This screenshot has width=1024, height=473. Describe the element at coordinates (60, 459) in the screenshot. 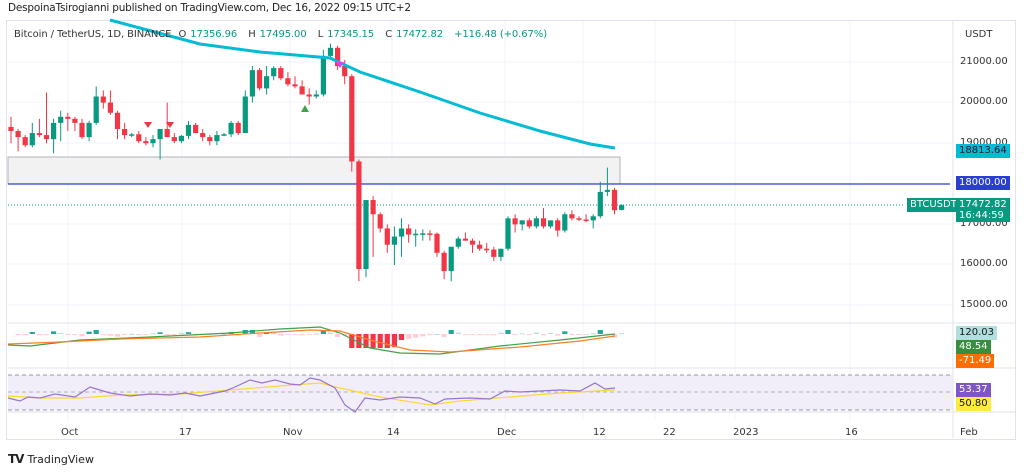

I see `brand-name: TradingView` at that location.